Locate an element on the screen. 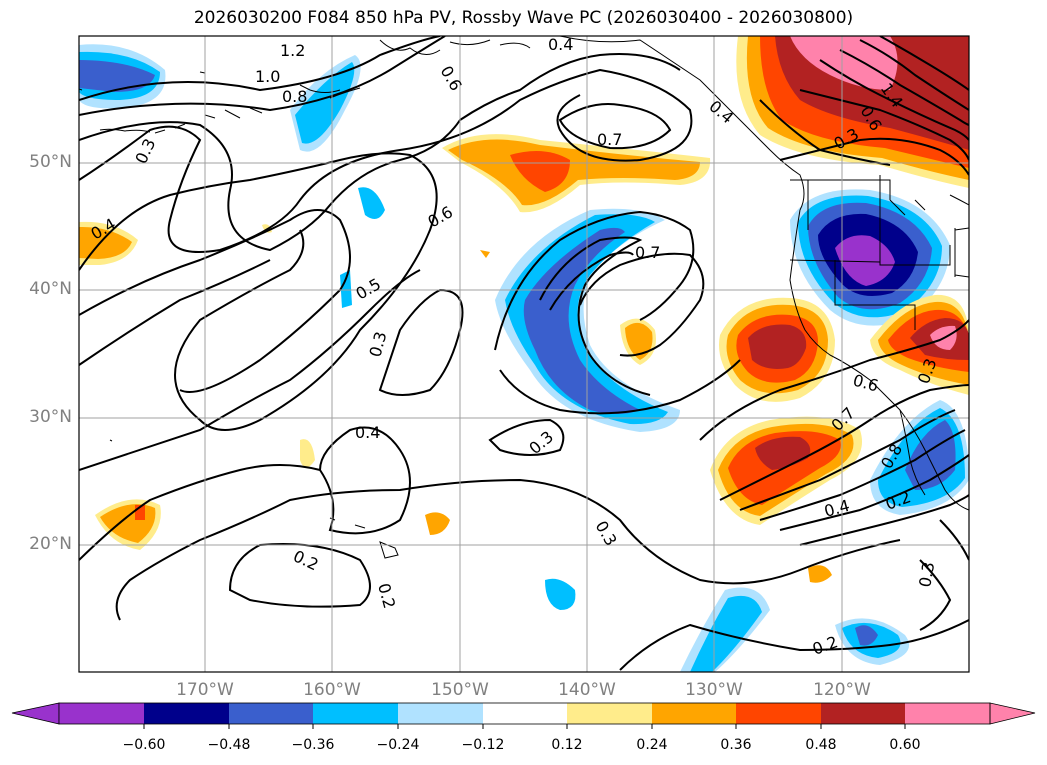 The image size is (1047, 765). colorbar-tick-label: 0.48 is located at coordinates (821, 745).